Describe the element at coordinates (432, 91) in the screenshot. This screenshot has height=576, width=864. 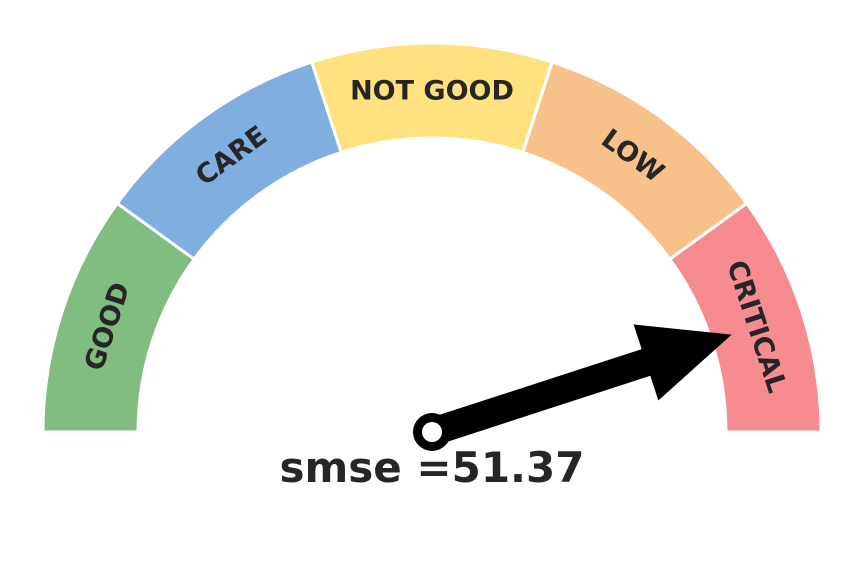
I see `gauge-label-not-good: NOT GOOD` at that location.